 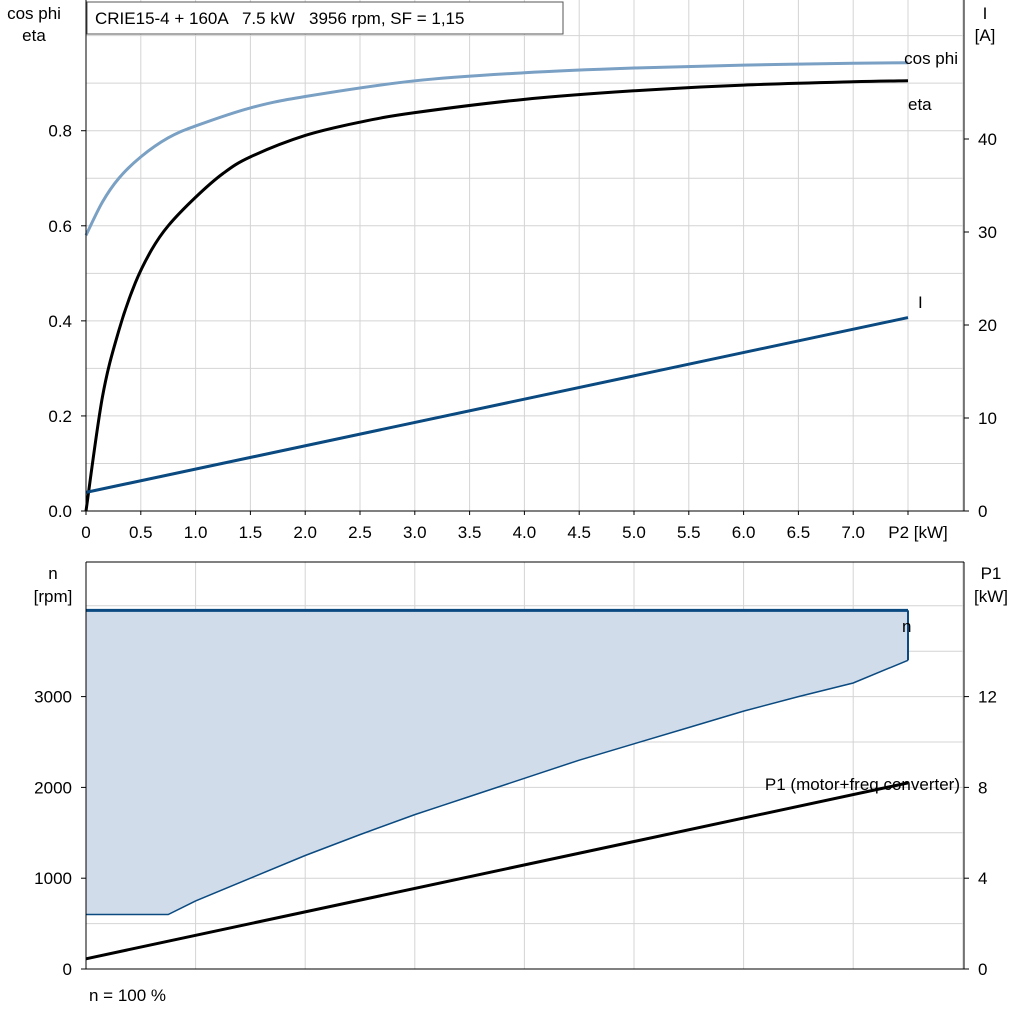 I want to click on x-tick-label: 7.0, so click(x=853, y=532).